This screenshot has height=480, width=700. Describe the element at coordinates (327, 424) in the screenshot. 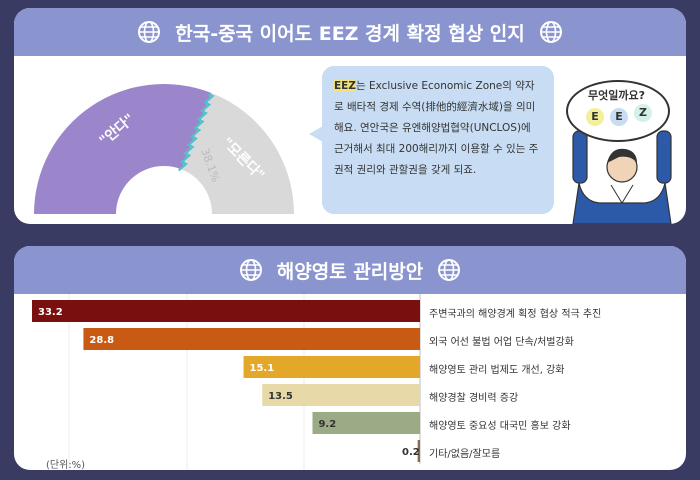

I see `bar-value-label-4: 9.2` at that location.